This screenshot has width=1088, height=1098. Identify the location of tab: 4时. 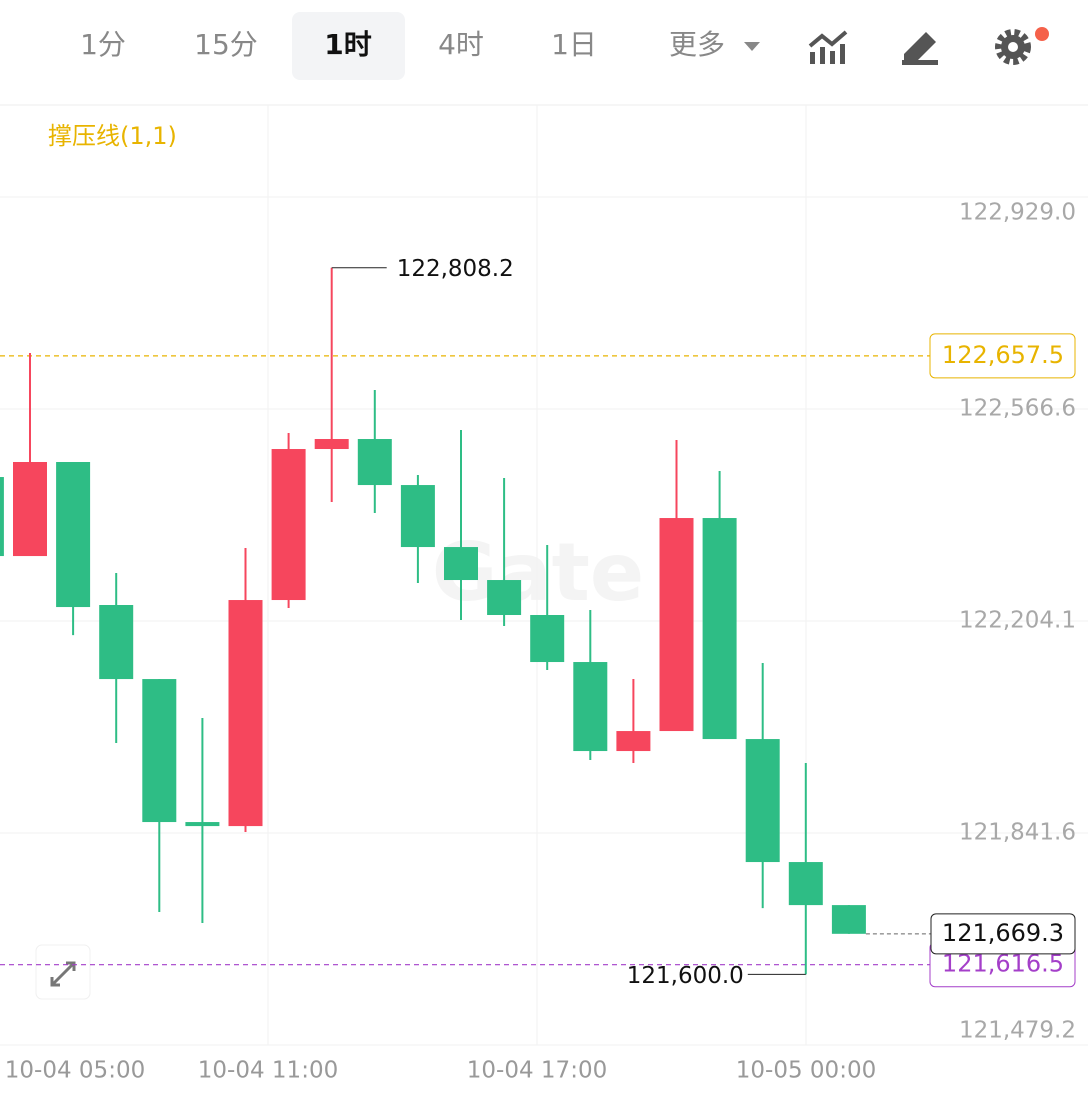
(461, 44).